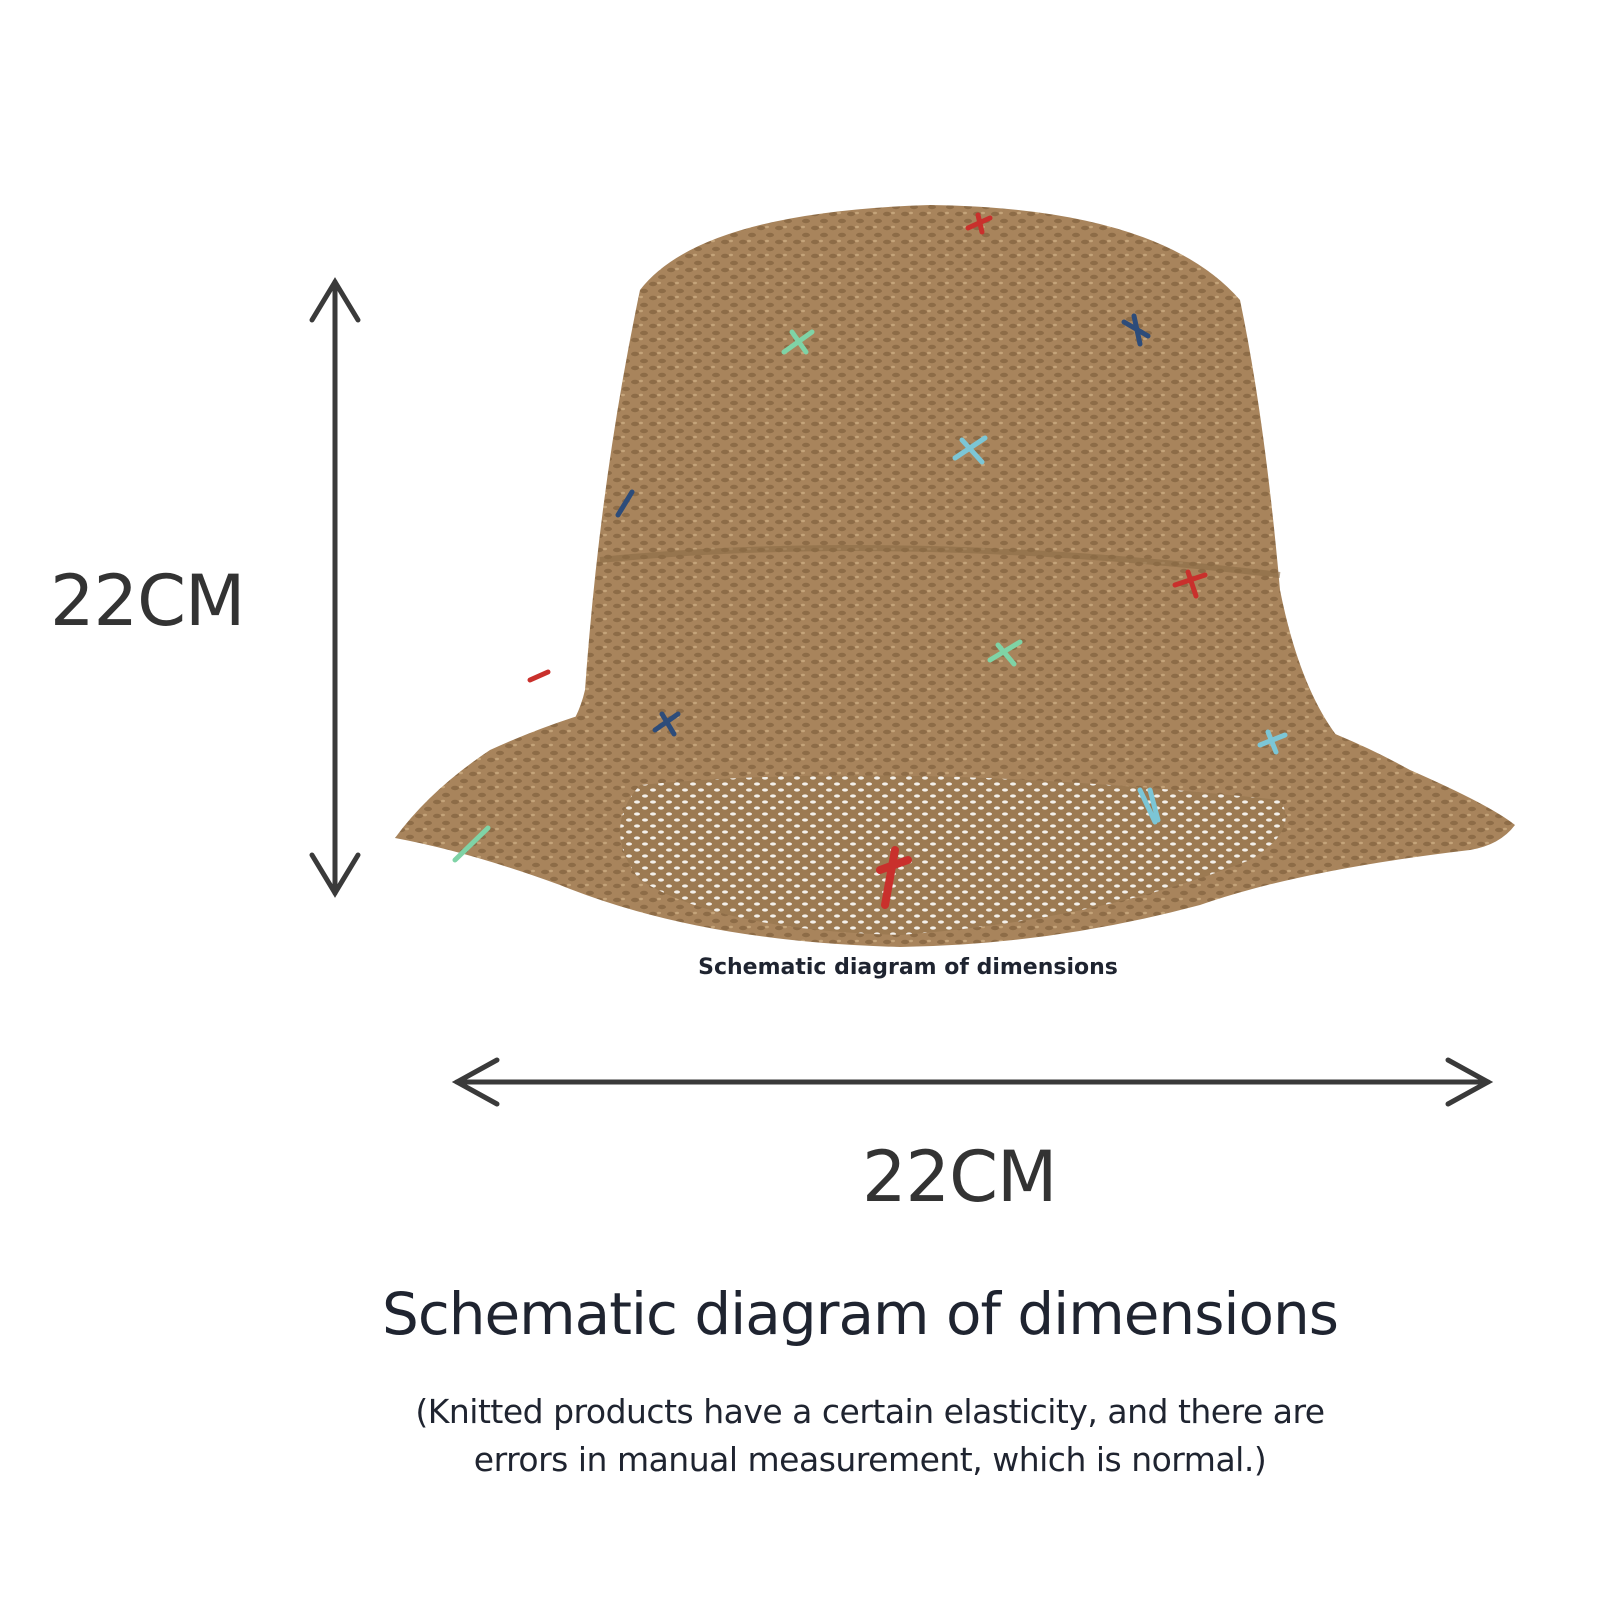 Image resolution: width=1600 pixels, height=1600 pixels. What do you see at coordinates (335, 875) in the screenshot?
I see `arrow-down-icon` at bounding box center [335, 875].